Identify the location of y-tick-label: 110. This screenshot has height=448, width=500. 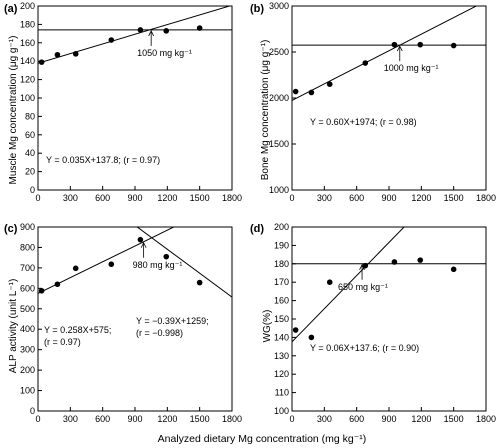
(282, 393).